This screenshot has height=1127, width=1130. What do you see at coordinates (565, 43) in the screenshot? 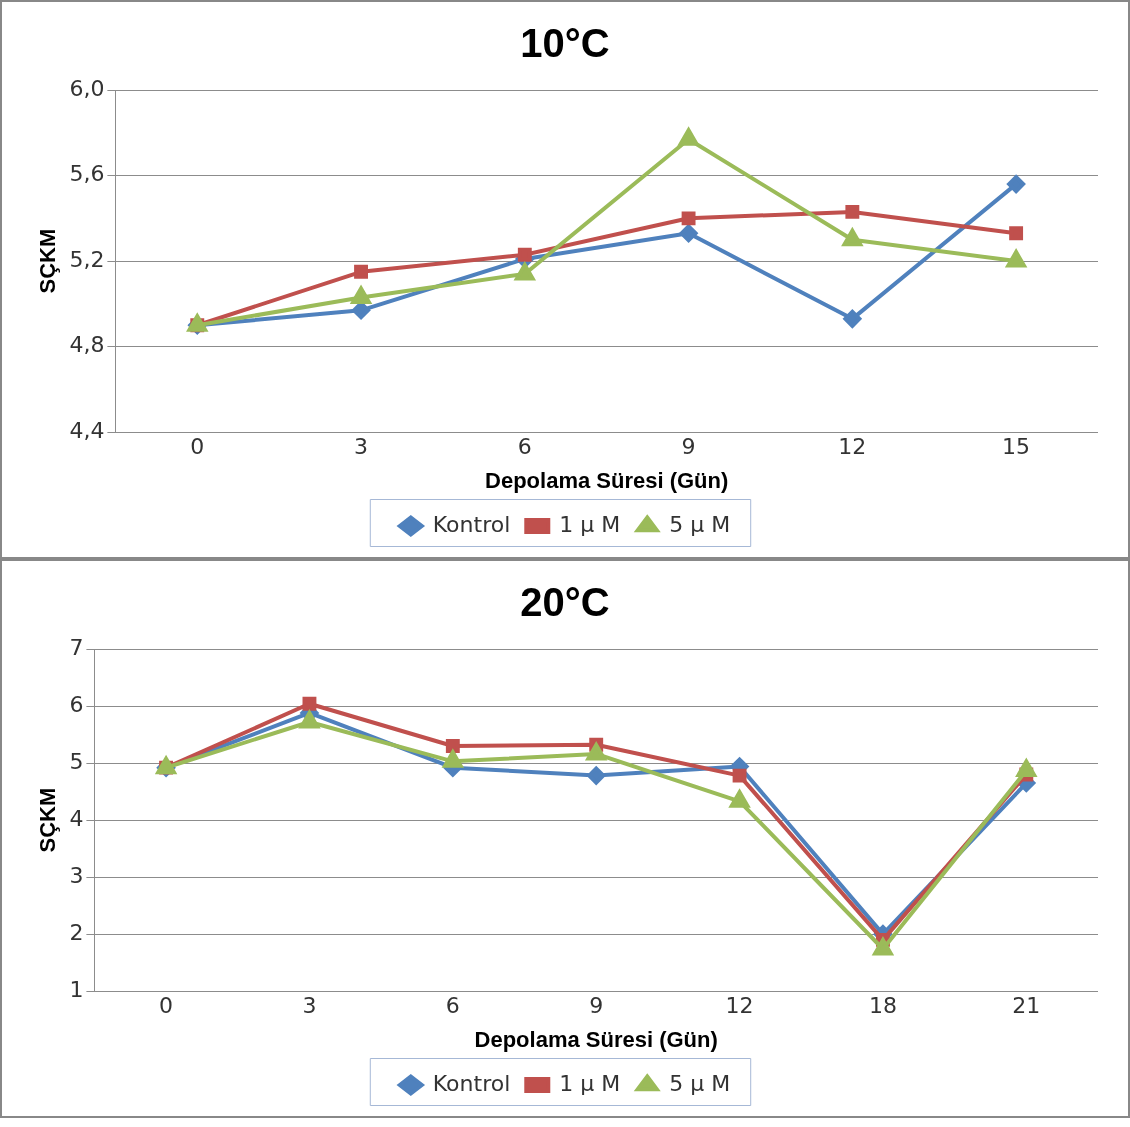
I see `chart-title: 10°C` at bounding box center [565, 43].